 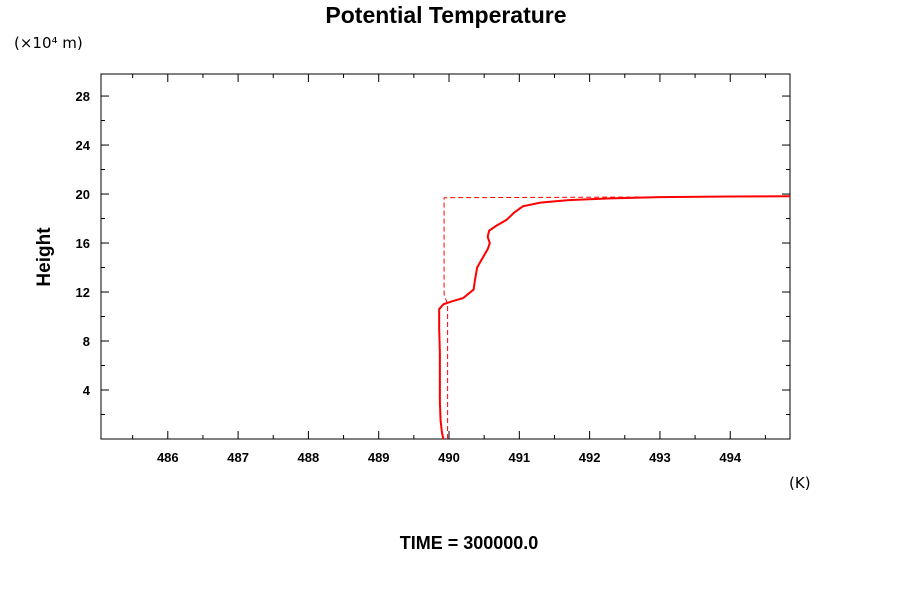 What do you see at coordinates (168, 457) in the screenshot?
I see `x-tick-label: 486` at bounding box center [168, 457].